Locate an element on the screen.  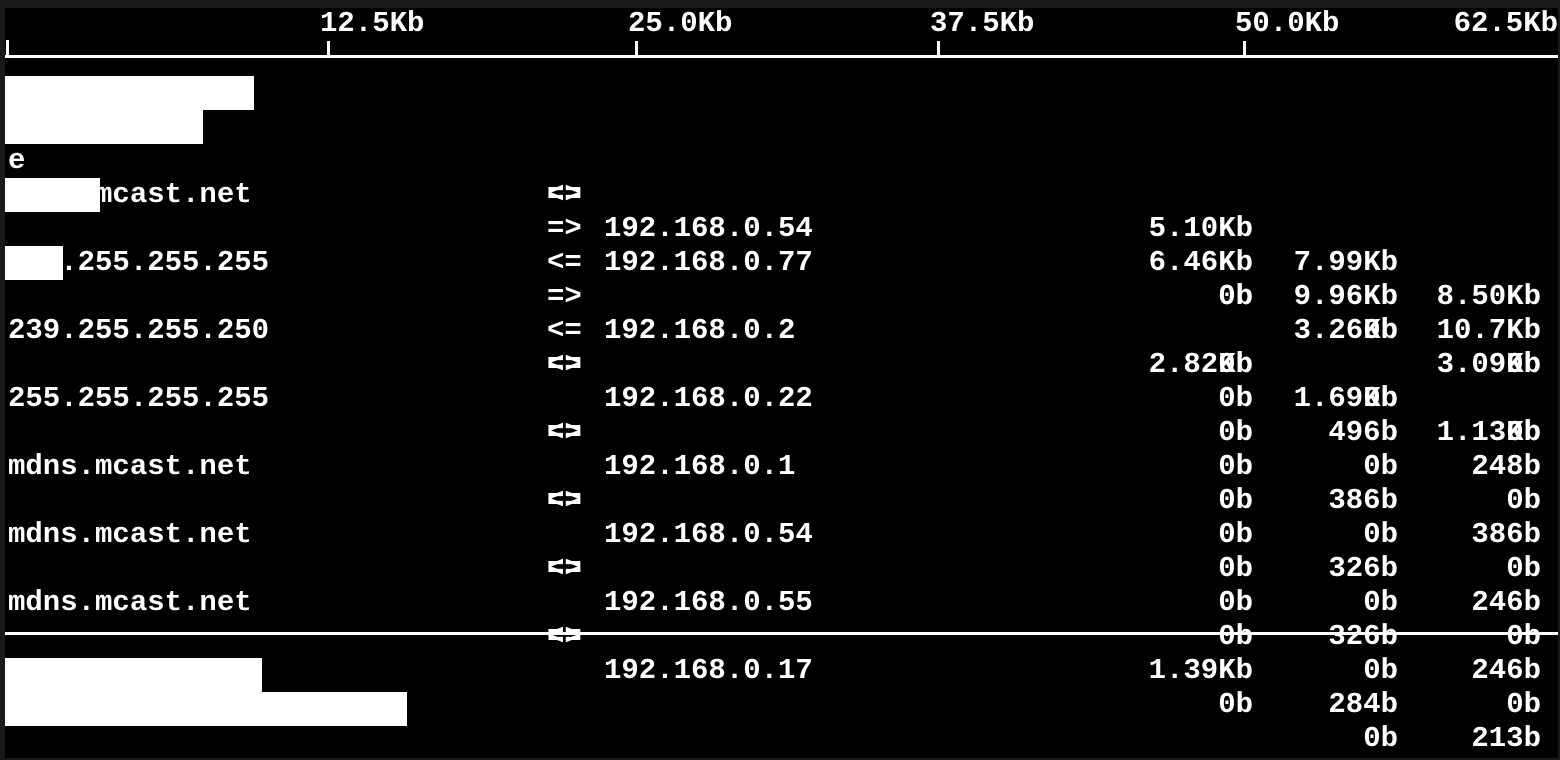
flow-host: 255.255.255.255 is located at coordinates (139, 398).